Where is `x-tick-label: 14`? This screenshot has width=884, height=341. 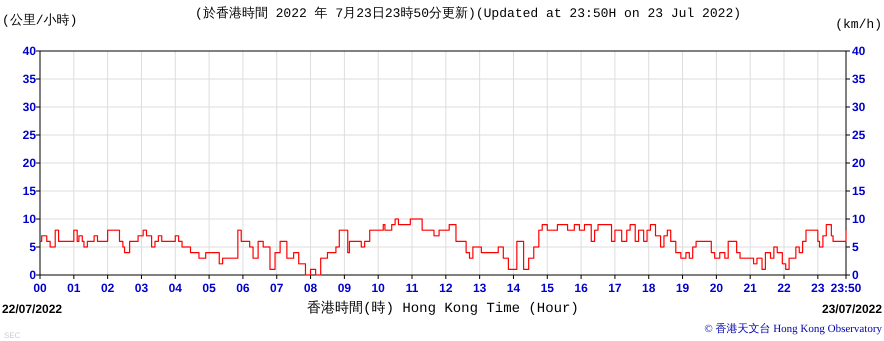
x-tick-label: 14 is located at coordinates (513, 288).